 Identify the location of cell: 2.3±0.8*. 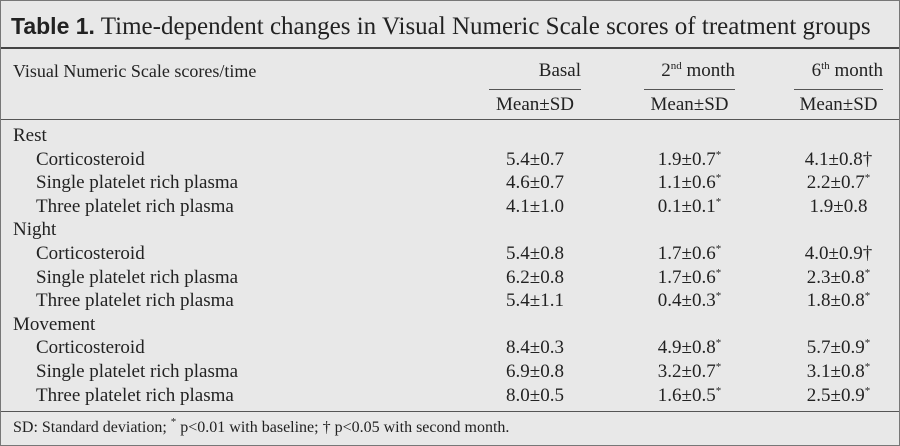
(838, 278).